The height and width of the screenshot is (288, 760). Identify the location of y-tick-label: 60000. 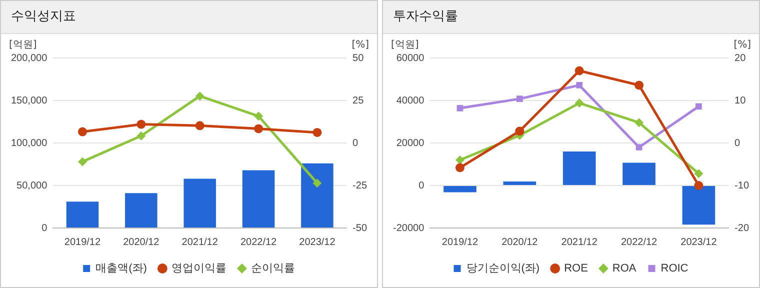
(410, 58).